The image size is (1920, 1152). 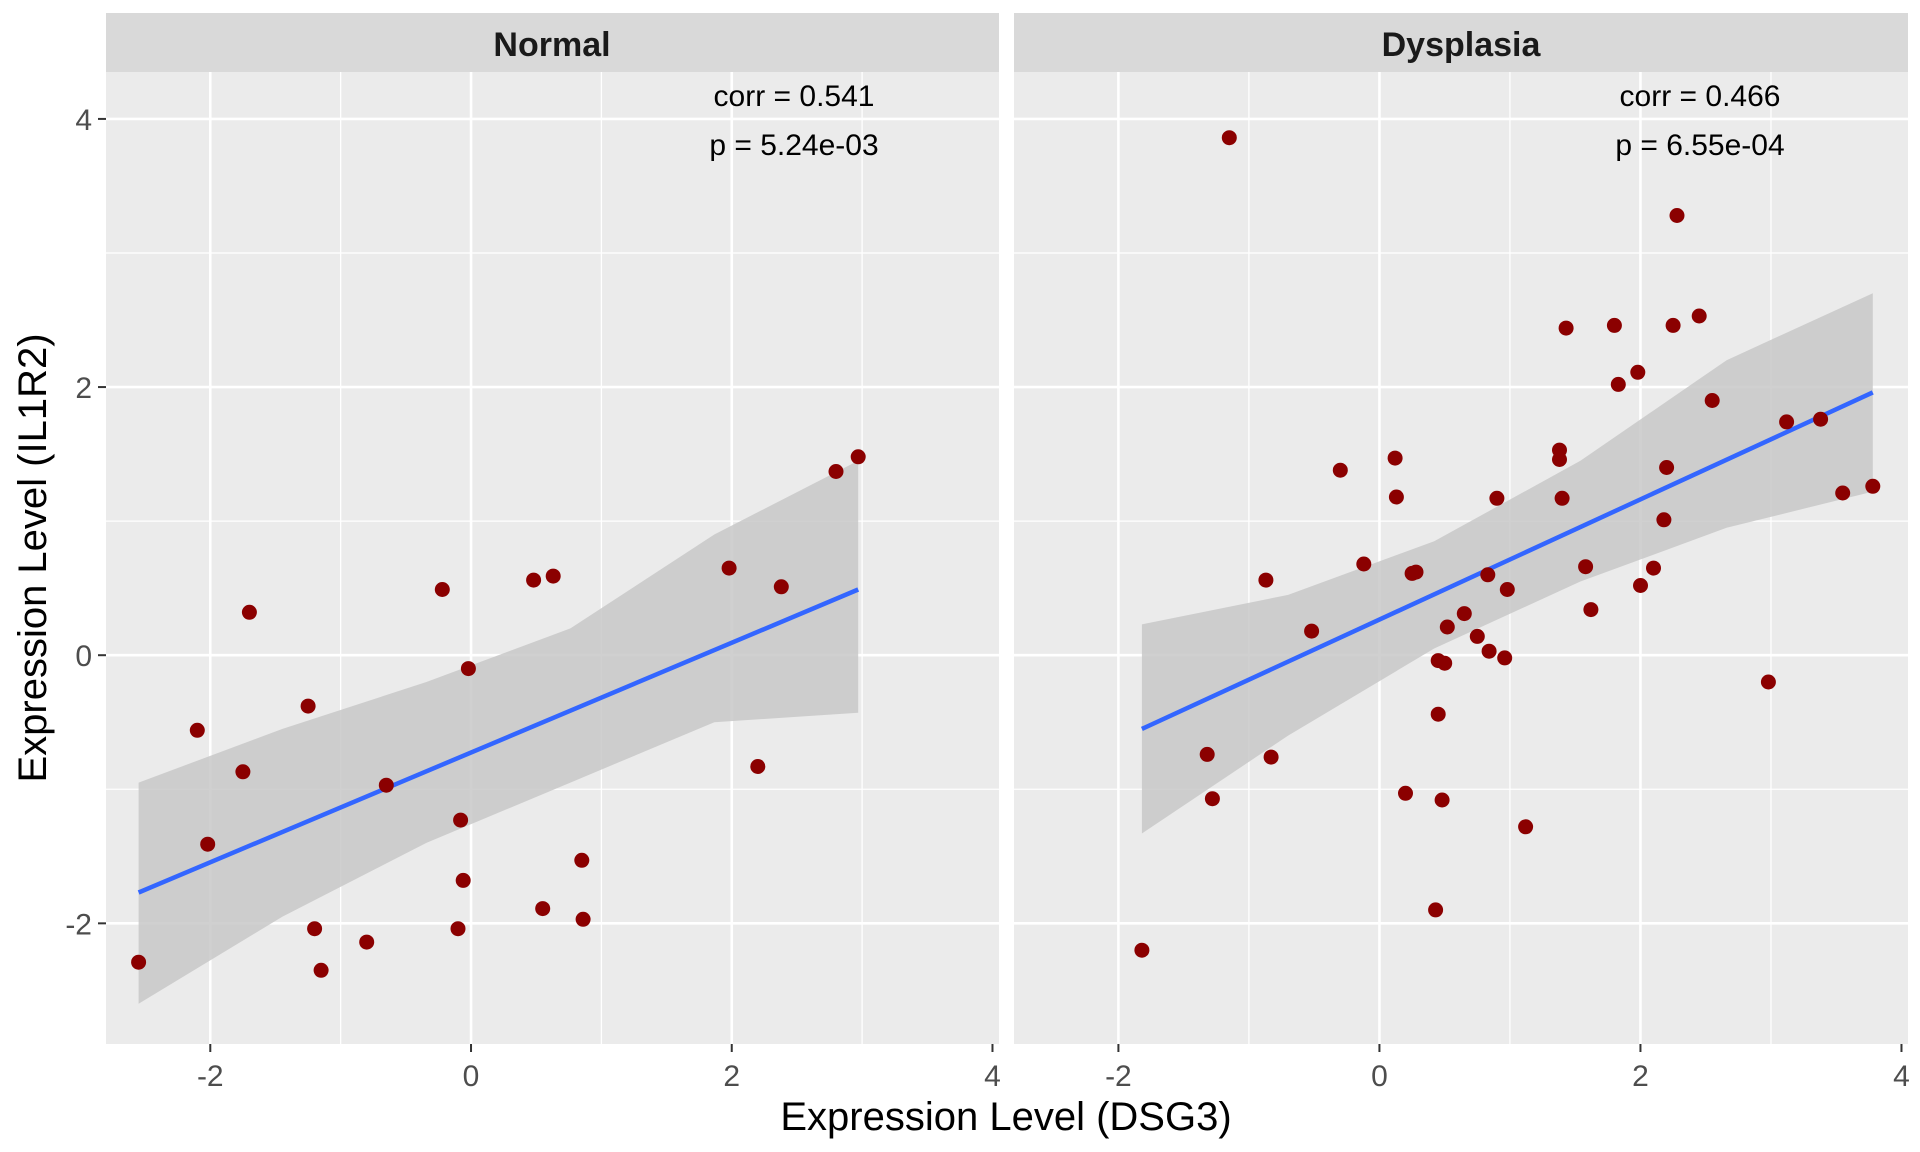 What do you see at coordinates (793, 145) in the screenshot?
I see `annotation-p-normal: p = 5.24e-03` at bounding box center [793, 145].